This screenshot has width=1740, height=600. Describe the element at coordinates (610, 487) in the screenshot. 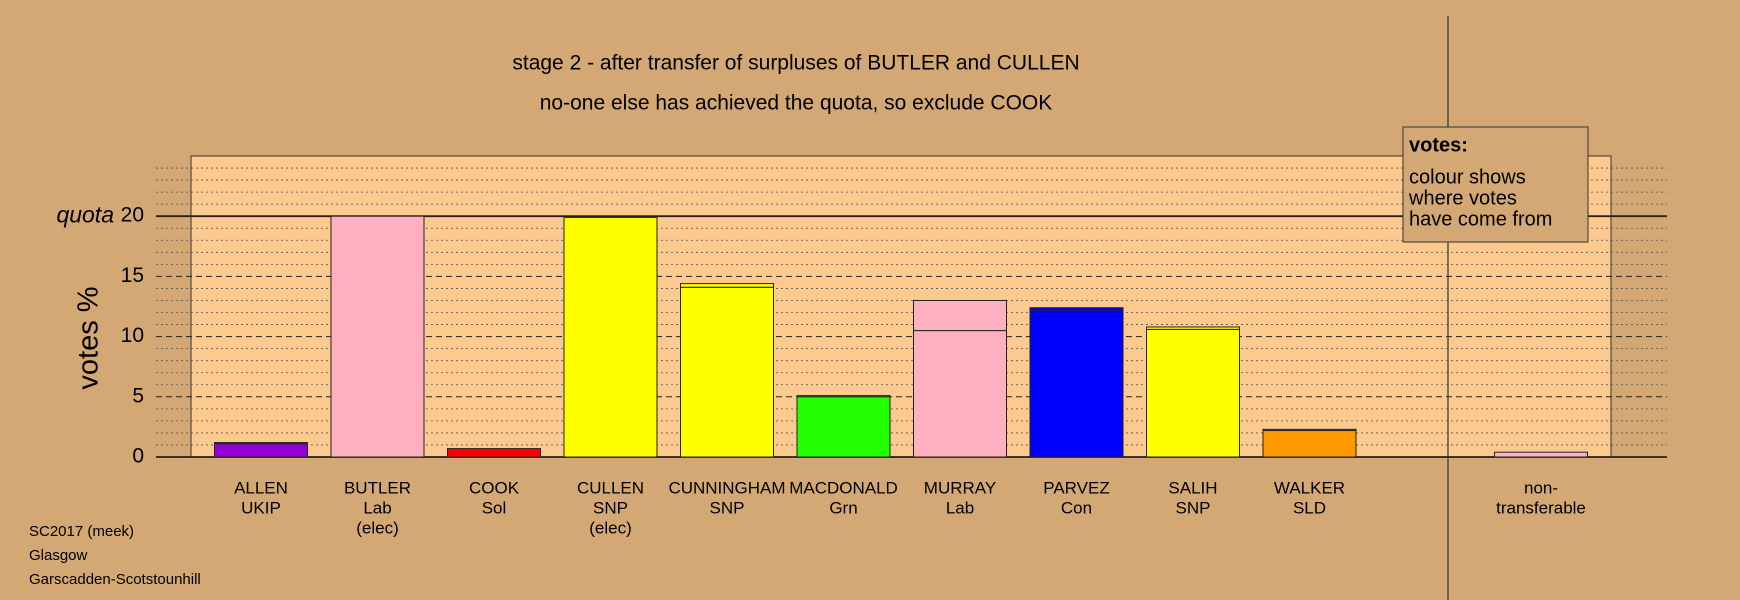

I see `x-tick-label: CULLEN` at that location.